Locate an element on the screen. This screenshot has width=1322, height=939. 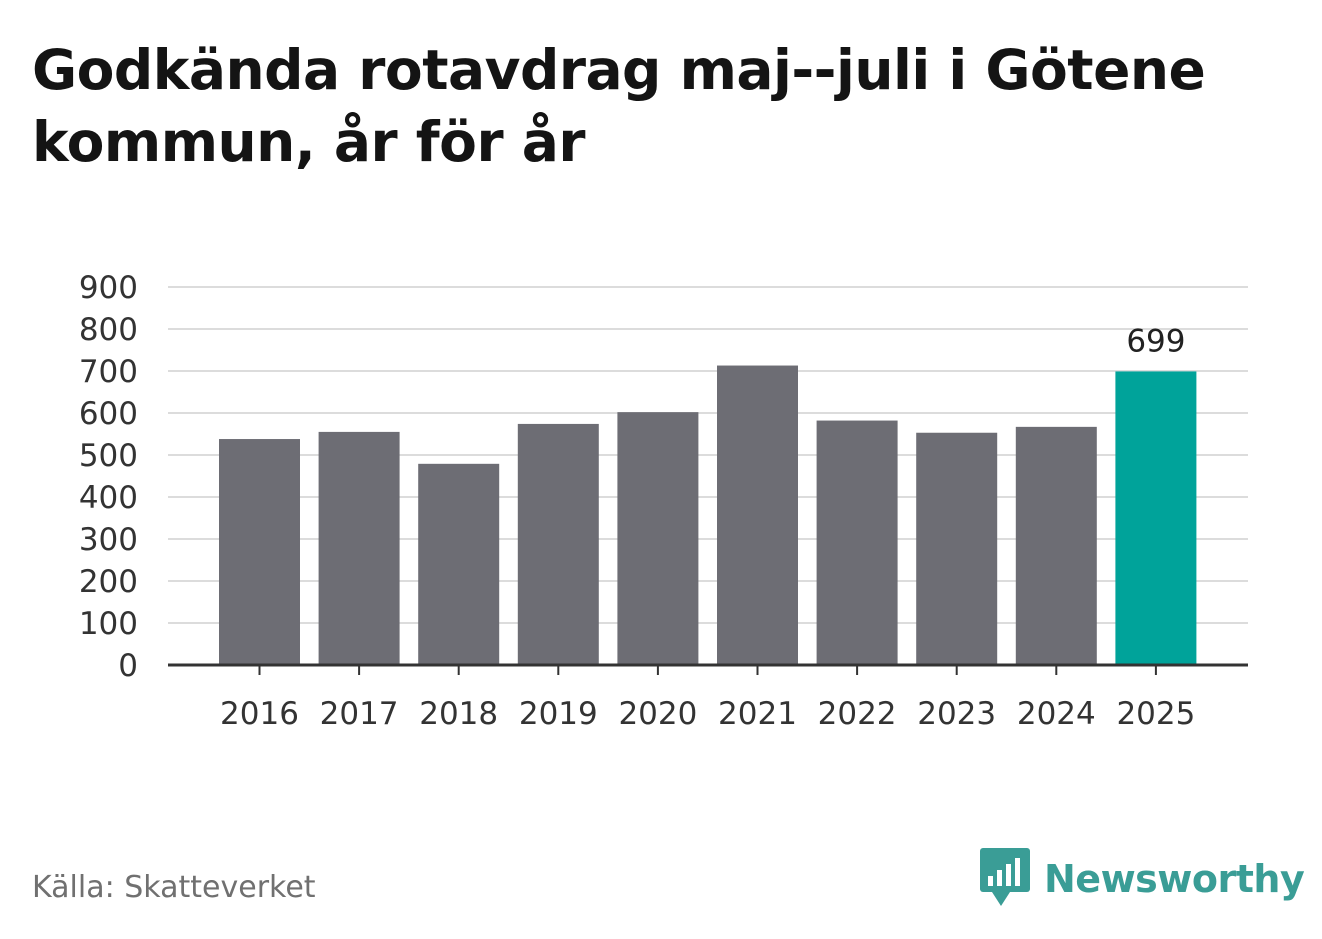
bar-2025 is located at coordinates (1156, 518).